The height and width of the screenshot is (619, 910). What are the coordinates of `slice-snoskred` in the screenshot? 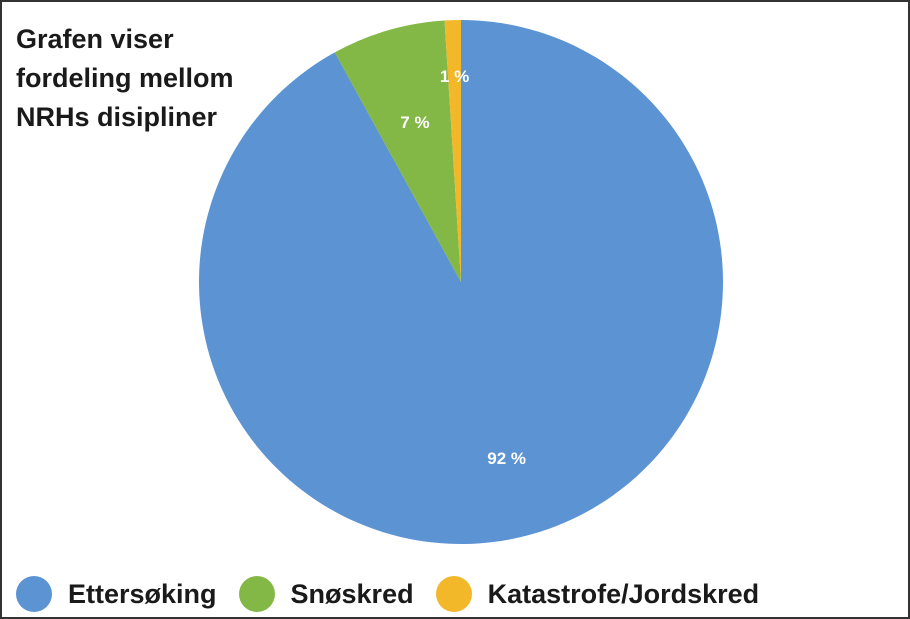 It's located at (397, 151).